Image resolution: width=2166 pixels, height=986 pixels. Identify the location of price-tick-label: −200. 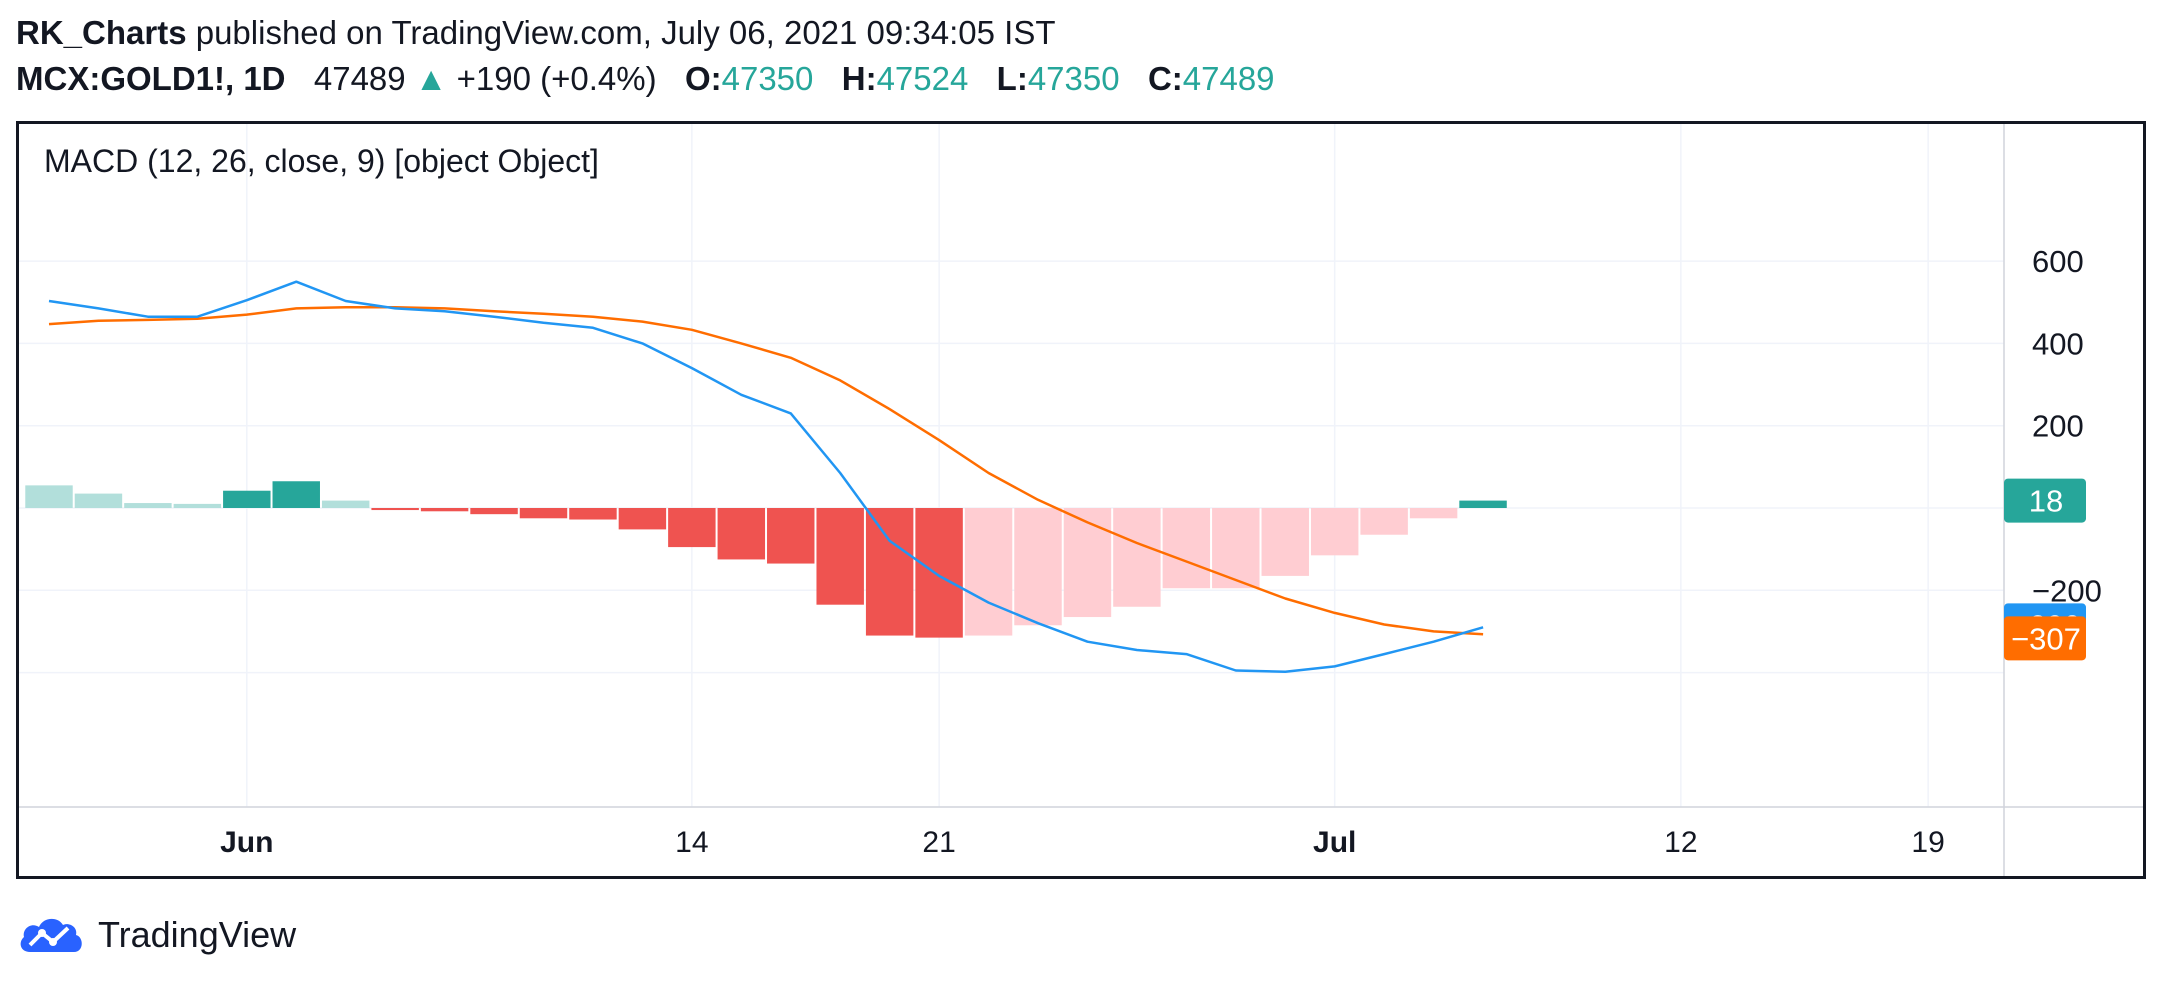
(2067, 590).